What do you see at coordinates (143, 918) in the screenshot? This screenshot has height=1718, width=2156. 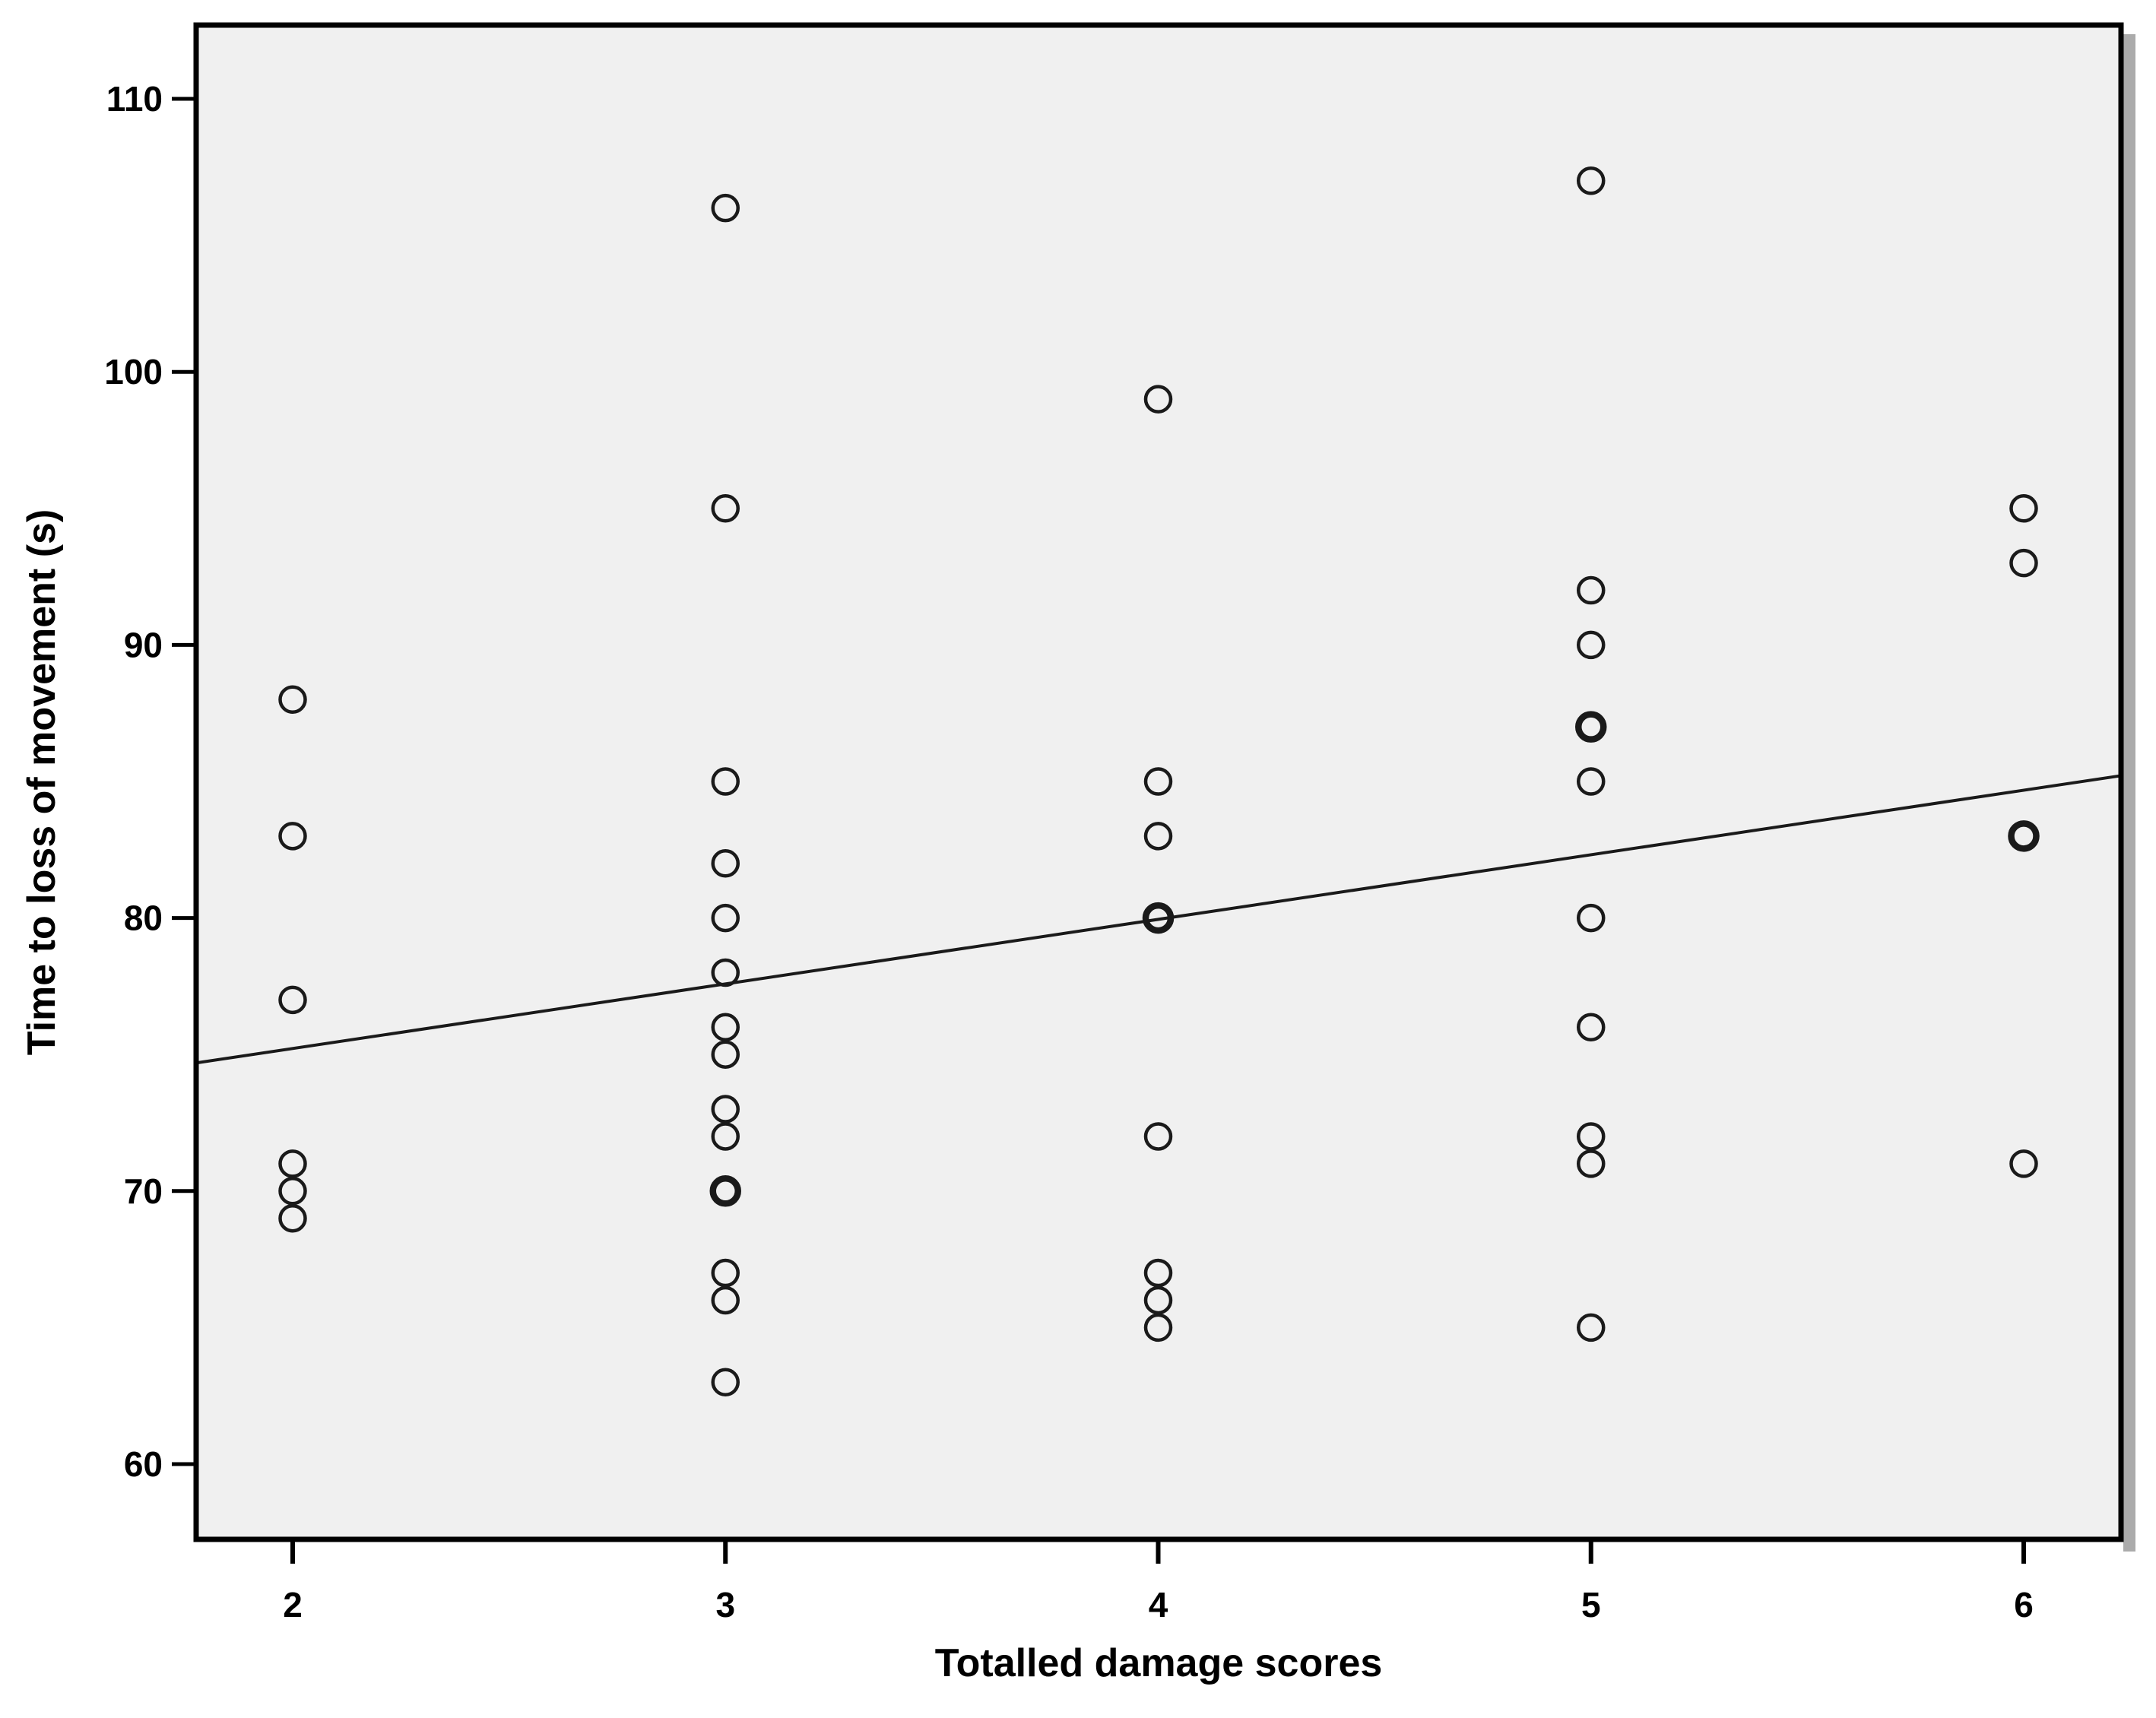 I see `y-tick-label: 80` at bounding box center [143, 918].